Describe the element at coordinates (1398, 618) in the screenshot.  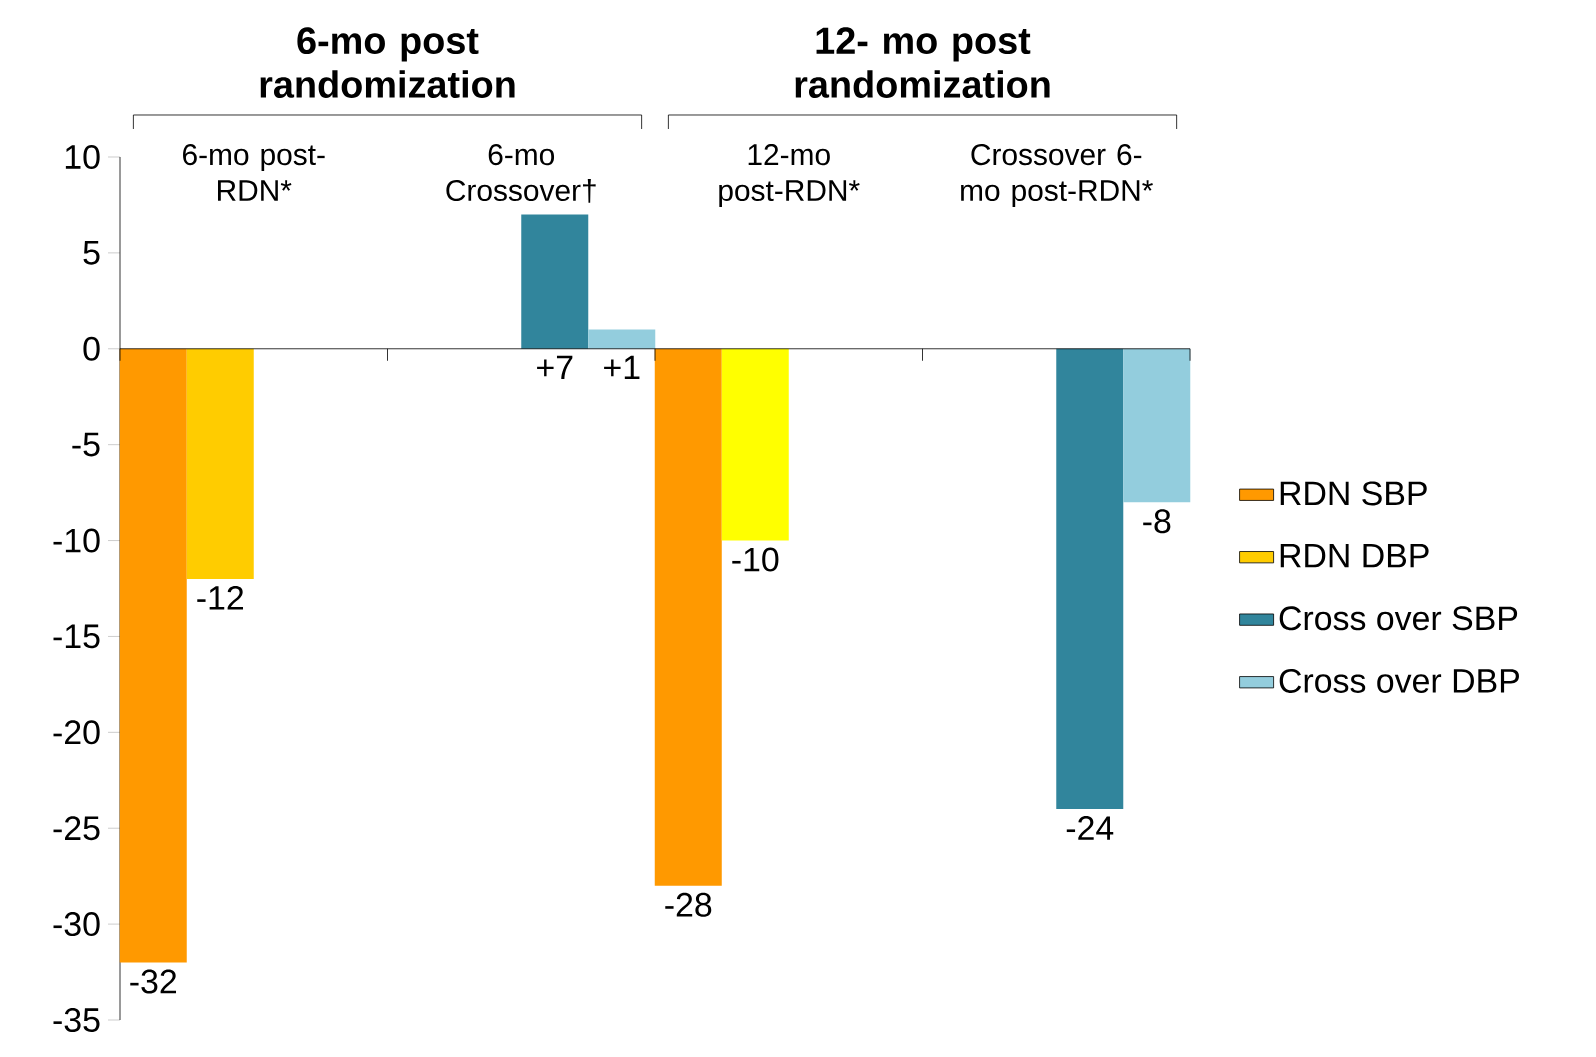
I see `legend-label: Cross over SBP` at that location.